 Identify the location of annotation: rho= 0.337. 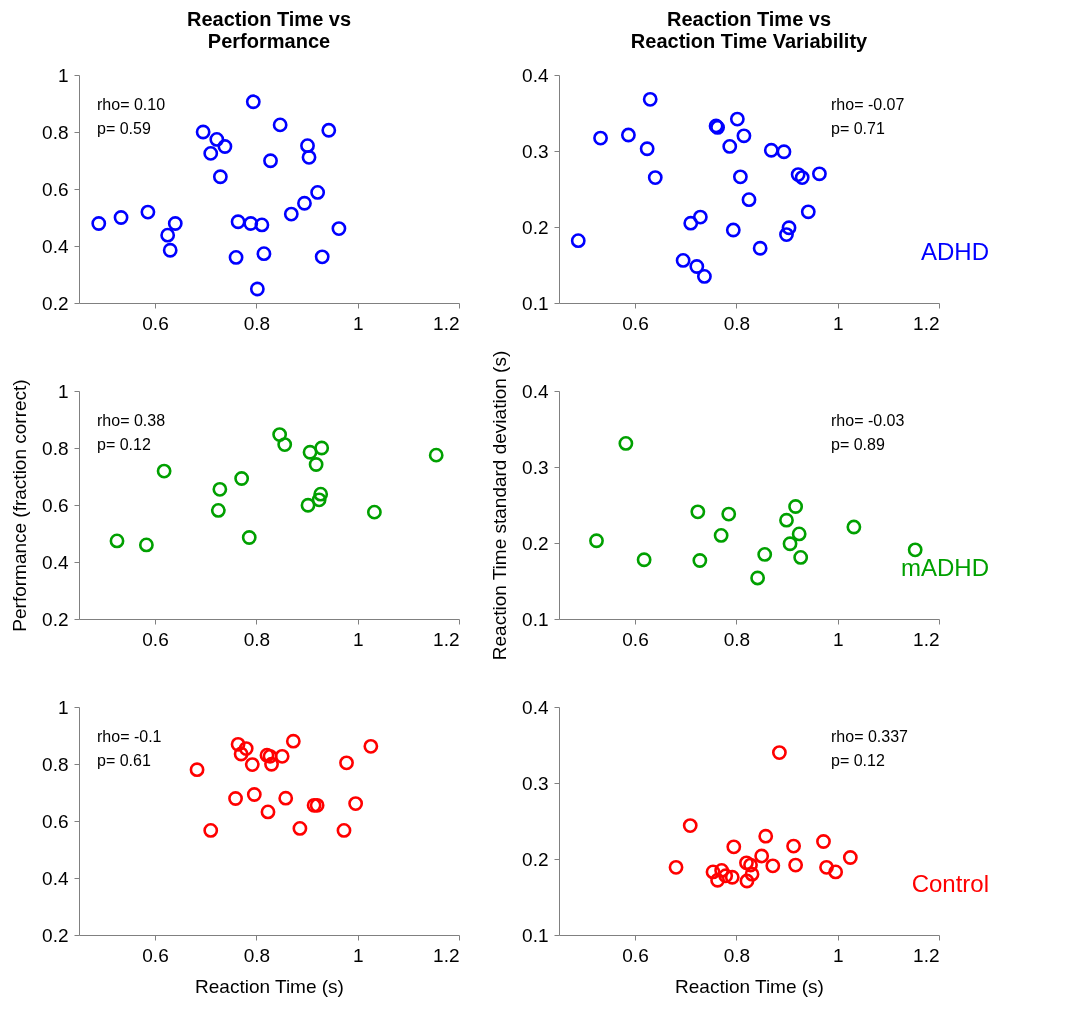
(870, 736).